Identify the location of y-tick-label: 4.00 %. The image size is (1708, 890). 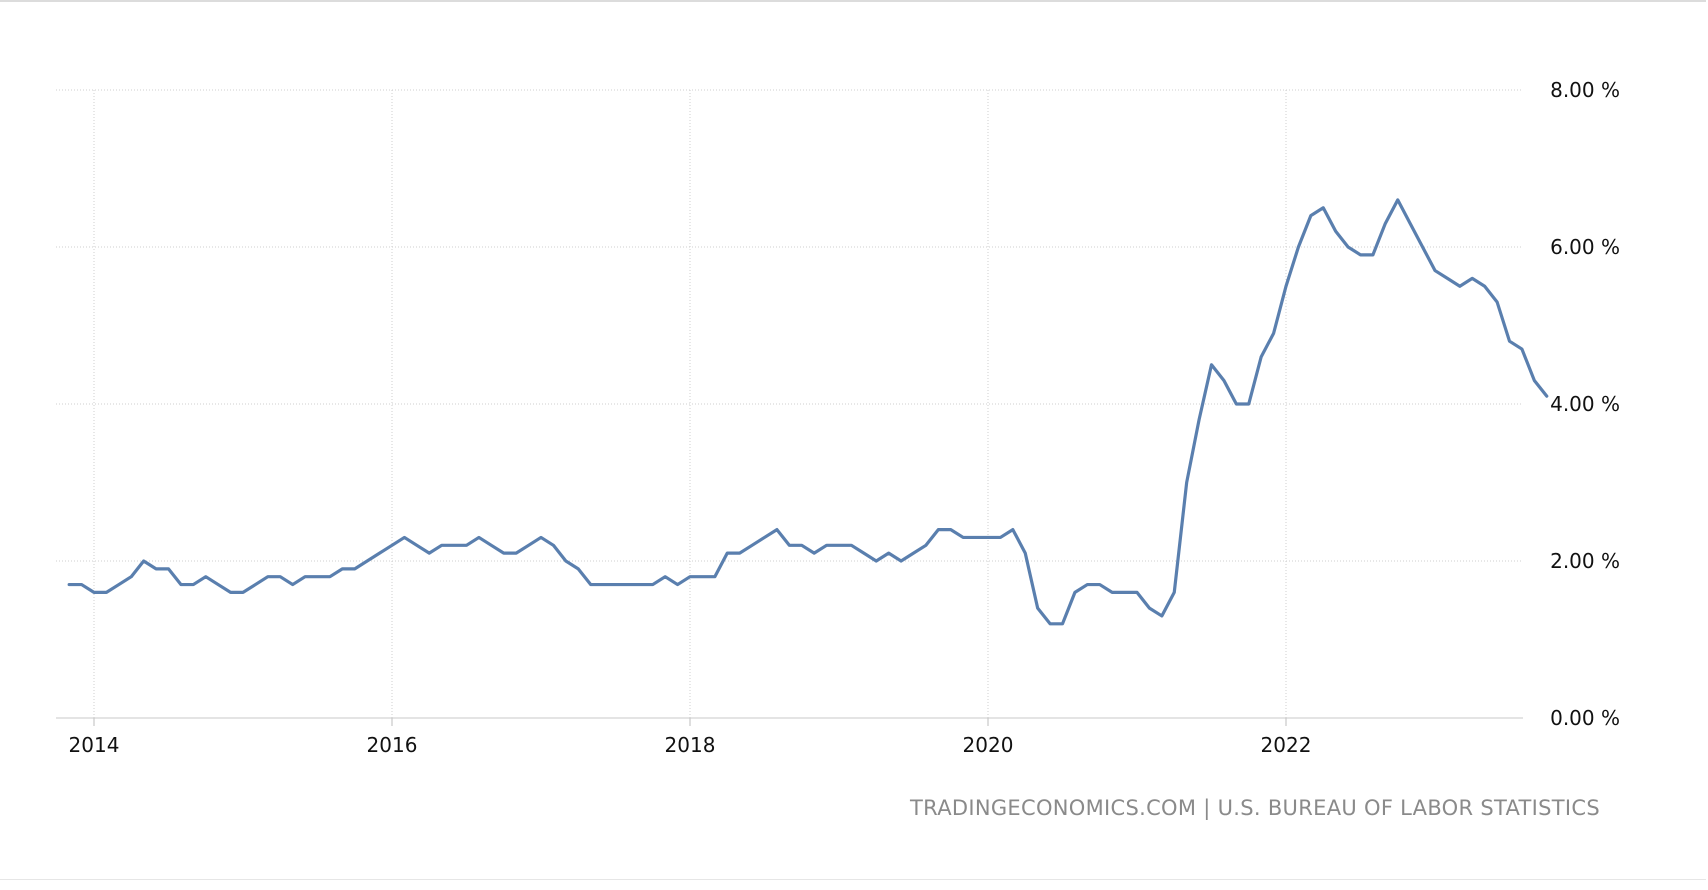
(1585, 404).